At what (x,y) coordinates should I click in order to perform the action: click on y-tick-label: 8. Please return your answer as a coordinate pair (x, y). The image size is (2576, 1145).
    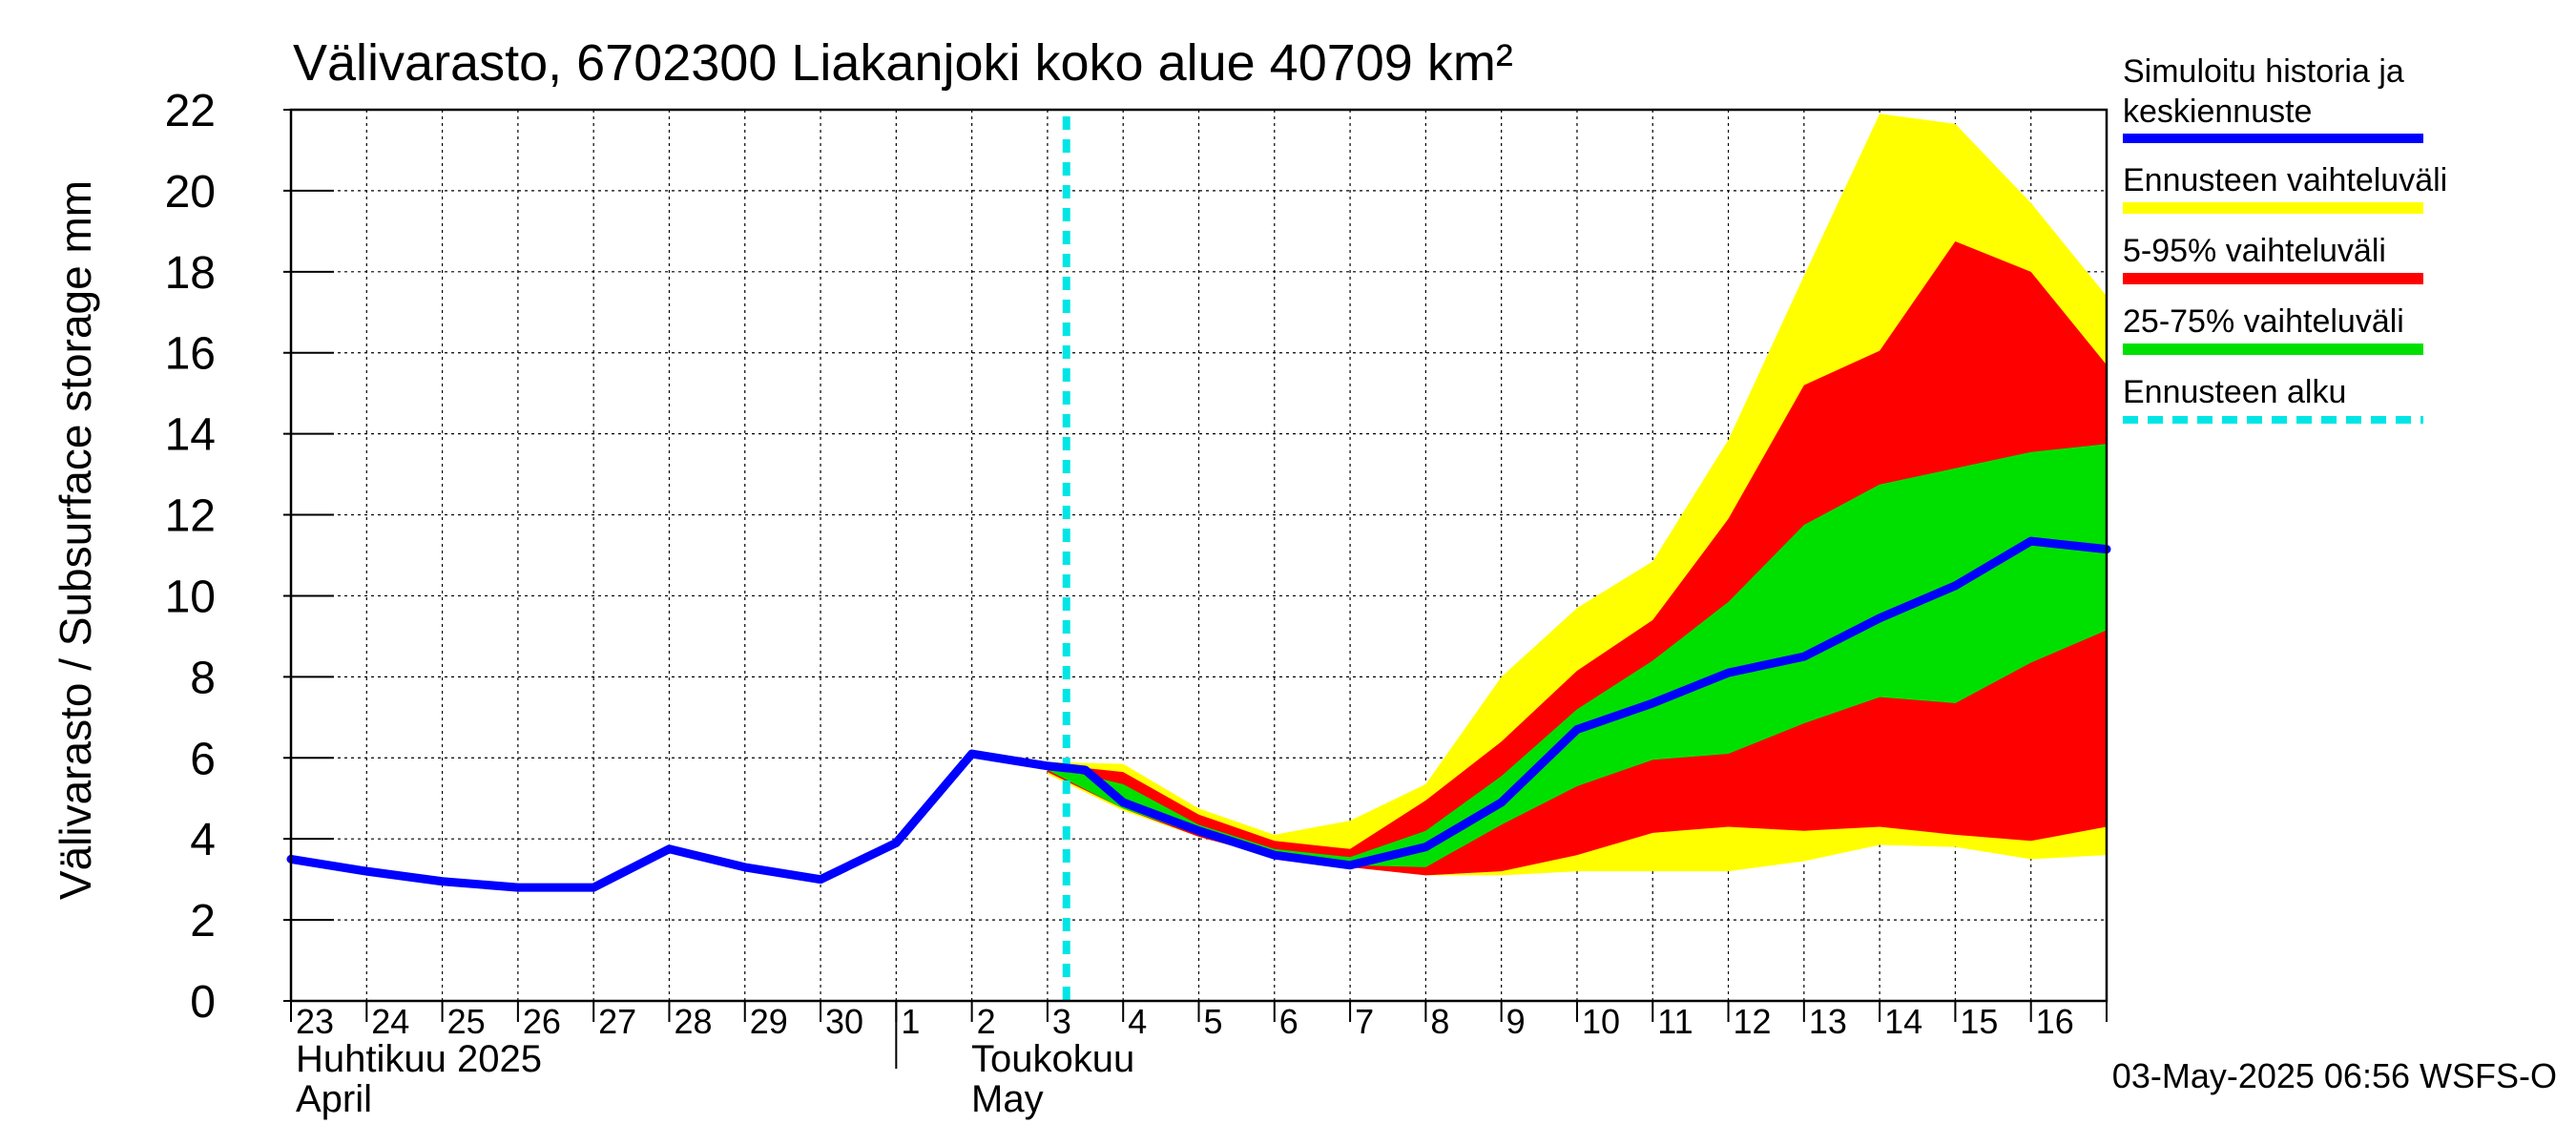
    Looking at the image, I should click on (203, 678).